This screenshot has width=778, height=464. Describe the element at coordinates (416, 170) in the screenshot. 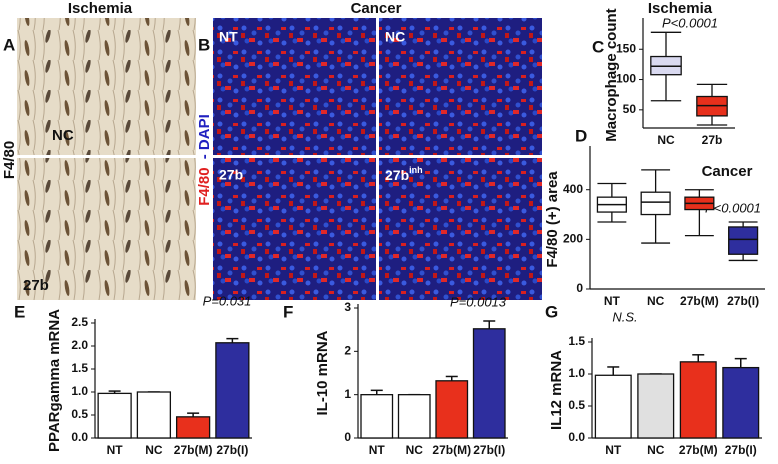

I see `superscript: inh` at that location.